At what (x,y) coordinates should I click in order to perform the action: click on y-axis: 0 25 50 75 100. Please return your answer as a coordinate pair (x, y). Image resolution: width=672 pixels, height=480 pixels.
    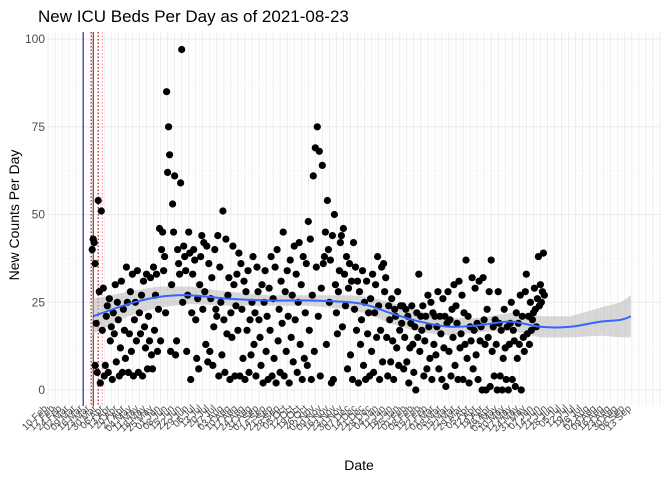
    Looking at the image, I should click on (35, 214).